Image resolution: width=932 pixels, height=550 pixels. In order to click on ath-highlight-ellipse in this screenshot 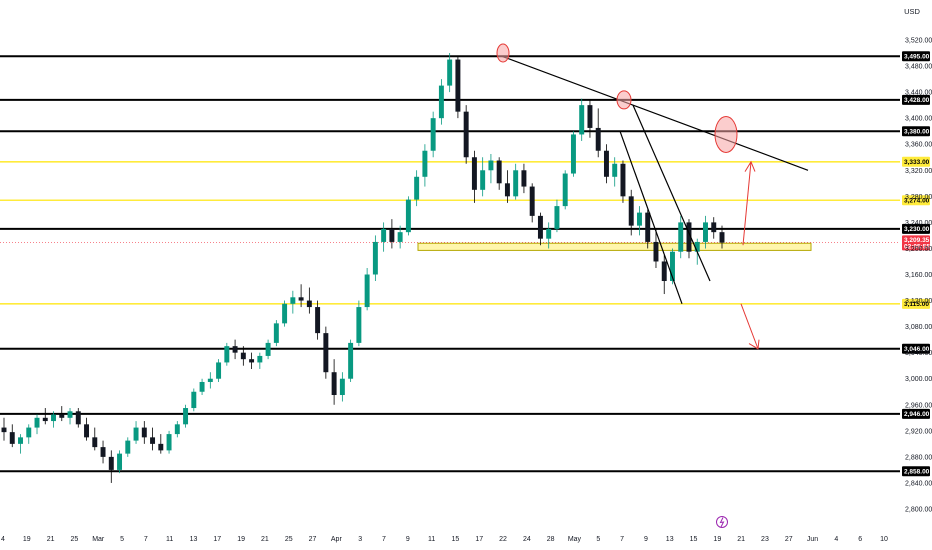, I will do `click(503, 53)`.